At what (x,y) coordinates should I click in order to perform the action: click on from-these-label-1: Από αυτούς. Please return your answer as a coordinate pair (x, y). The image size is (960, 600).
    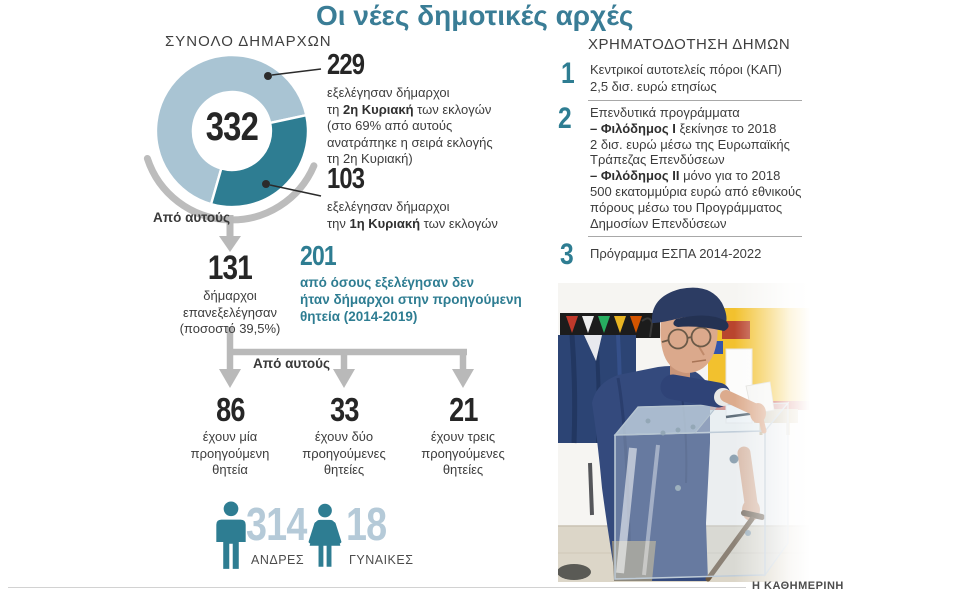
    Looking at the image, I should click on (192, 217).